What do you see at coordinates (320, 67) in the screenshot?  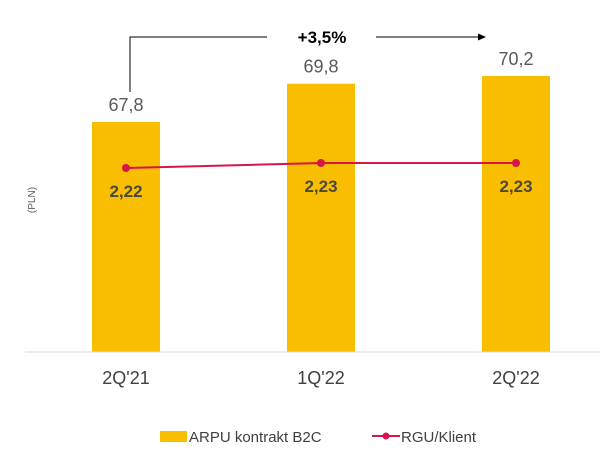 I see `bar-value-label: 69,8` at bounding box center [320, 67].